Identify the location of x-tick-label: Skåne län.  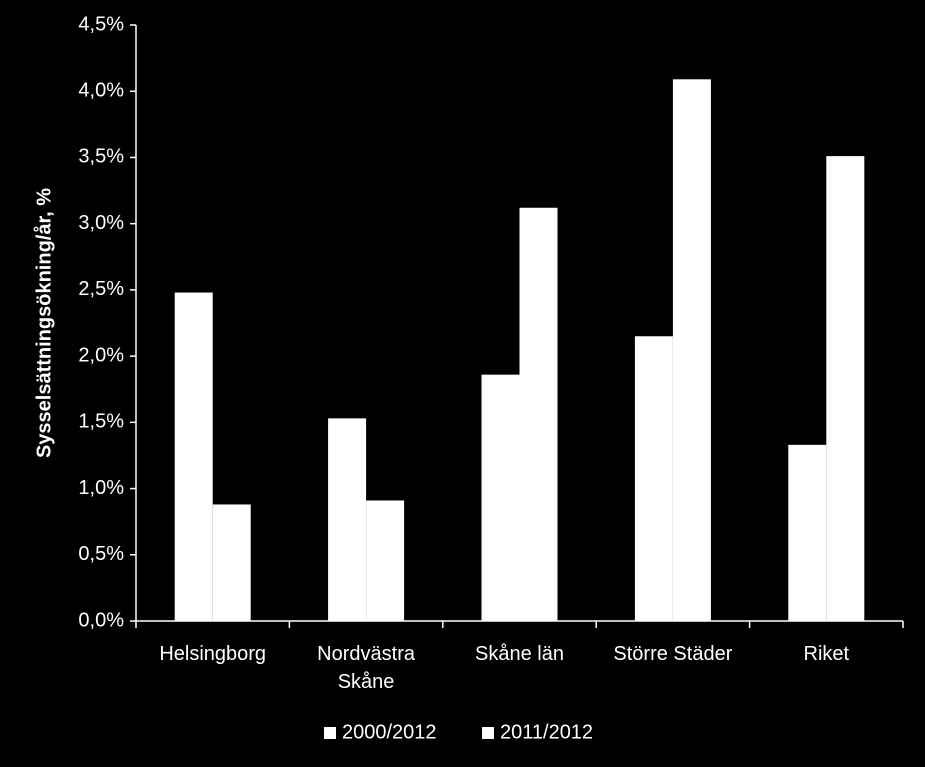
(519, 654).